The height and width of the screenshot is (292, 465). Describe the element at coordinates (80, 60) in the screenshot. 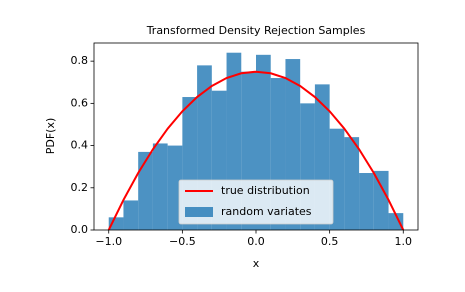

I see `y-tick-label: 0.8` at that location.